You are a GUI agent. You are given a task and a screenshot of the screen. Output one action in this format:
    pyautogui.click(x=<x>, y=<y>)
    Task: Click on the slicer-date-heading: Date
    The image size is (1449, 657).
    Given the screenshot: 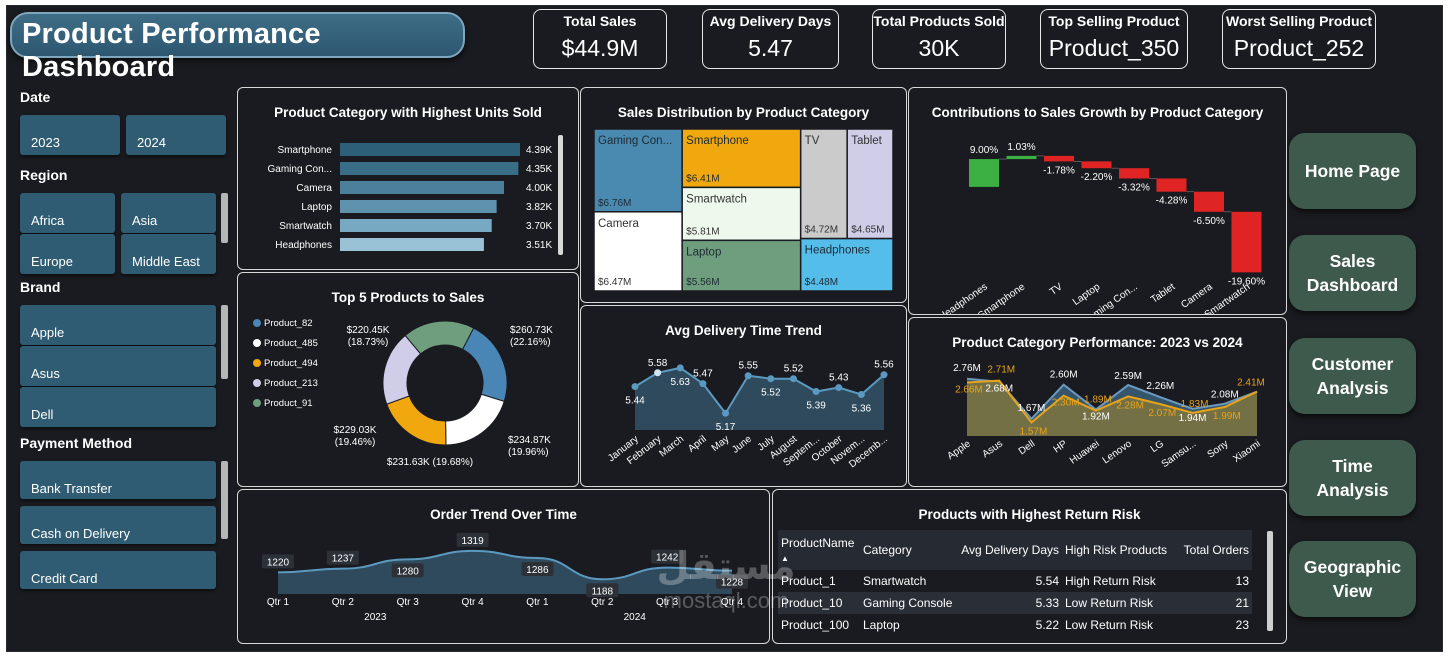 What is the action you would take?
    pyautogui.click(x=35, y=97)
    